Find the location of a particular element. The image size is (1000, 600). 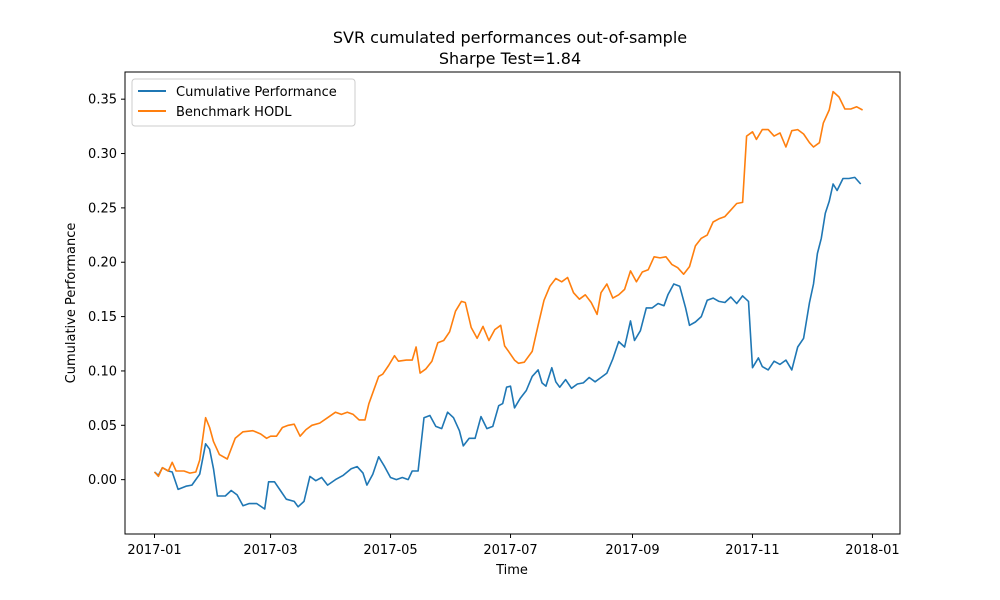

y-tick-label: 0.15 is located at coordinates (102, 317).